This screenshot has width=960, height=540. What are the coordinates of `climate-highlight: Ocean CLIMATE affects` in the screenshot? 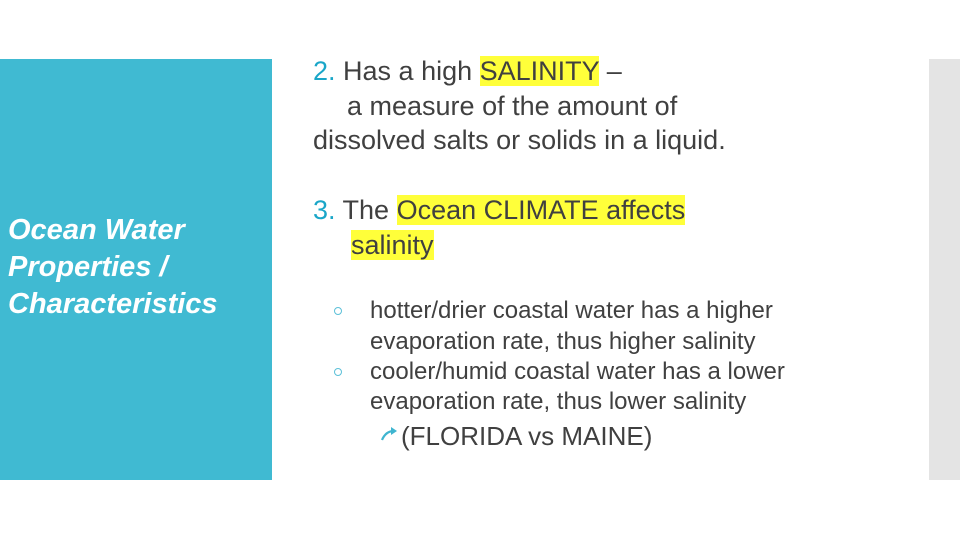 It's located at (541, 210).